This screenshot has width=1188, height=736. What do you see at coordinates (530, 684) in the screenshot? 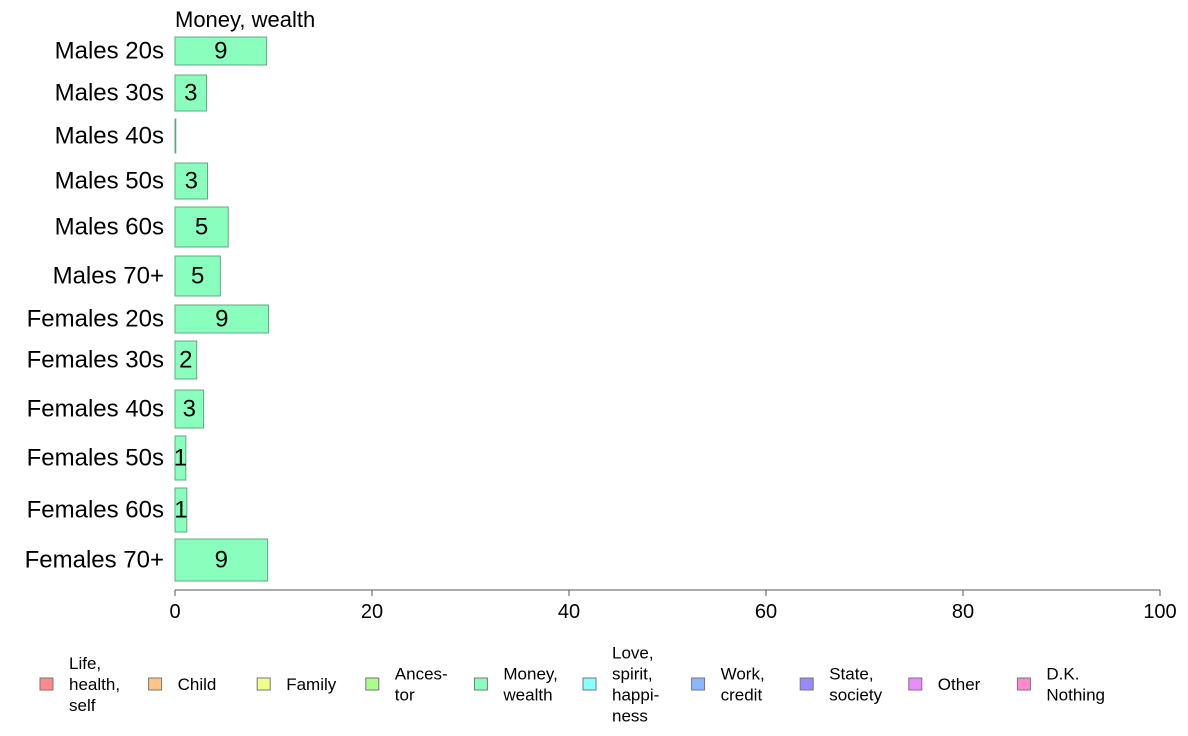
I see `legend-label: Money, wealth` at bounding box center [530, 684].